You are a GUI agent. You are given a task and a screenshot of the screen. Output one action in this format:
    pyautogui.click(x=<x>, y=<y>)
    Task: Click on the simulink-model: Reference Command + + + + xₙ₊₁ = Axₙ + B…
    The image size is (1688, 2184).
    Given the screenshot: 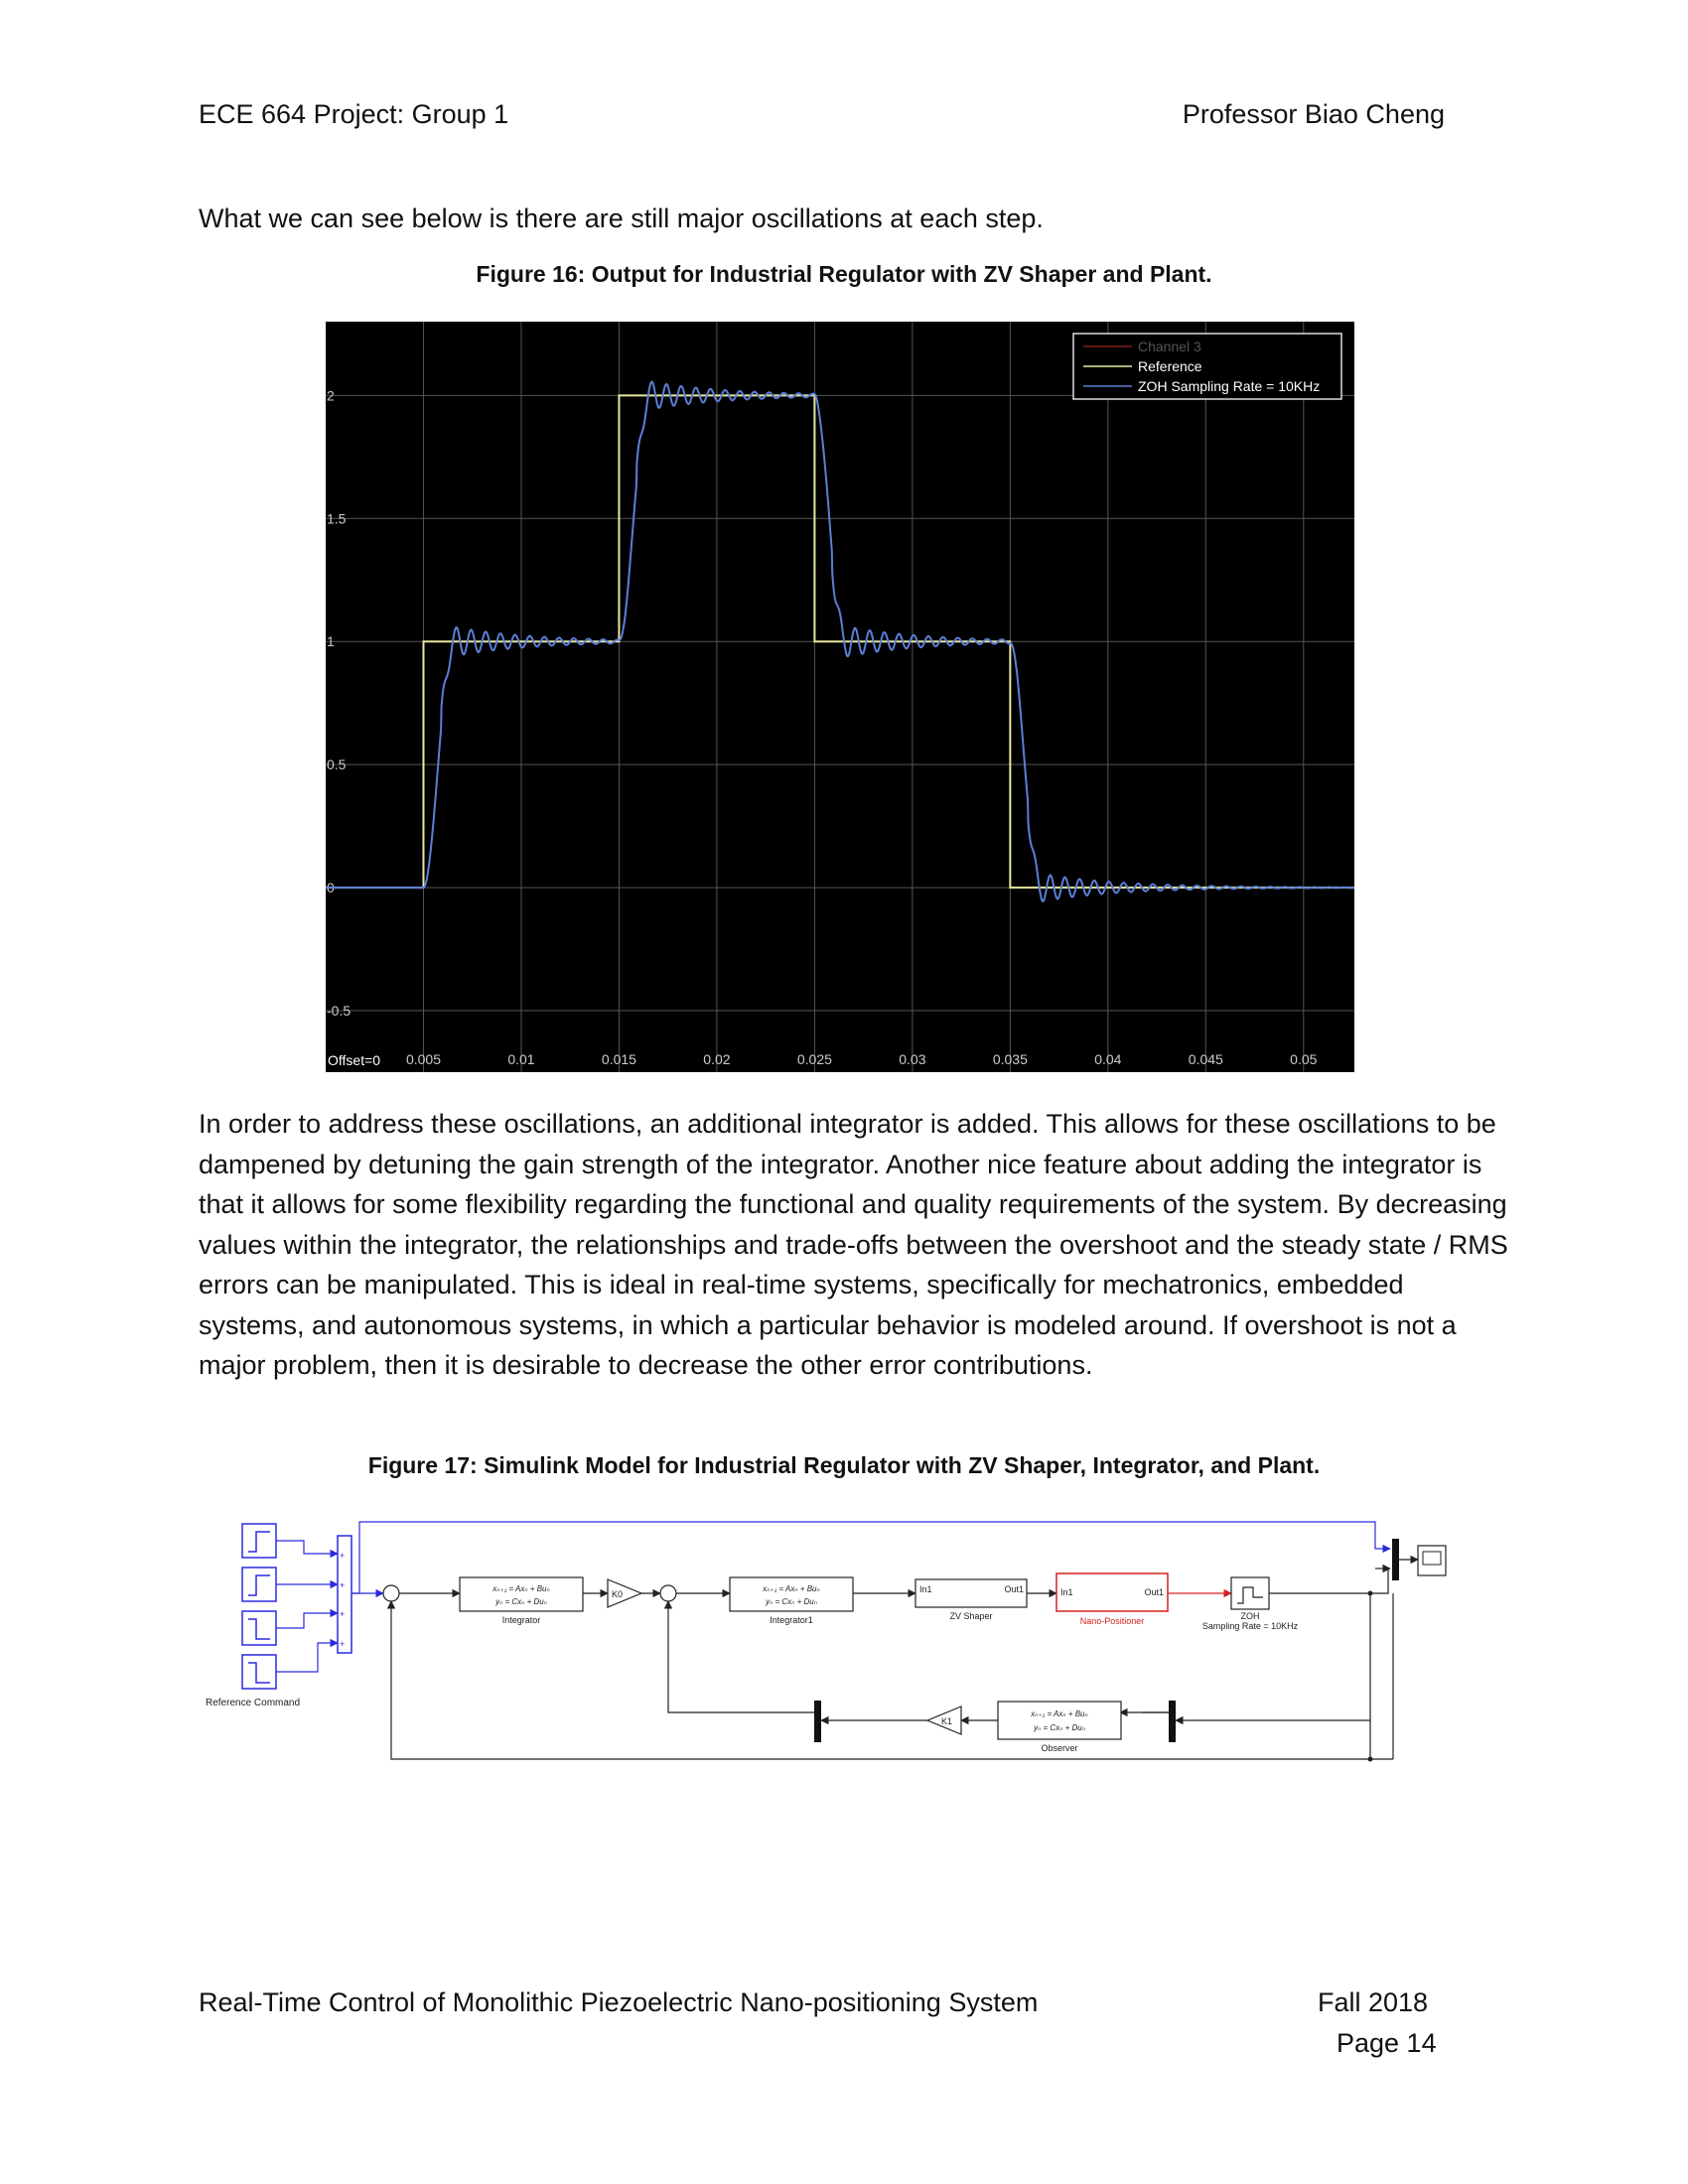 What is the action you would take?
    pyautogui.click(x=826, y=1641)
    